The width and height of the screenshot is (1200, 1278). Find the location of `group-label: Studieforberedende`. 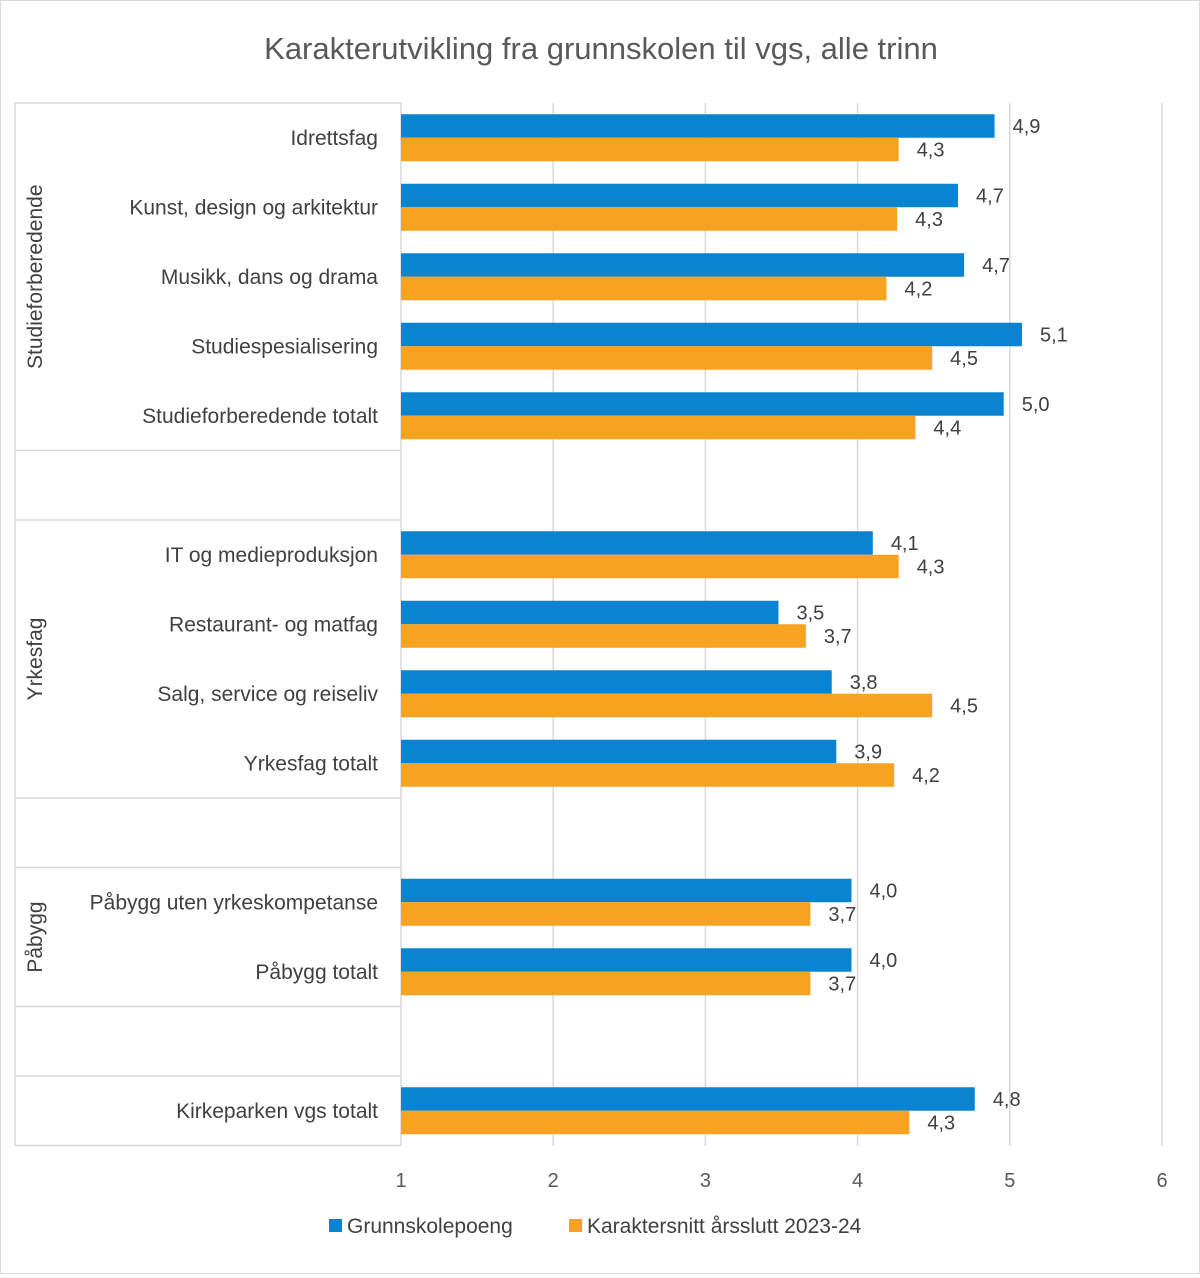

group-label: Studieforberedende is located at coordinates (35, 277).